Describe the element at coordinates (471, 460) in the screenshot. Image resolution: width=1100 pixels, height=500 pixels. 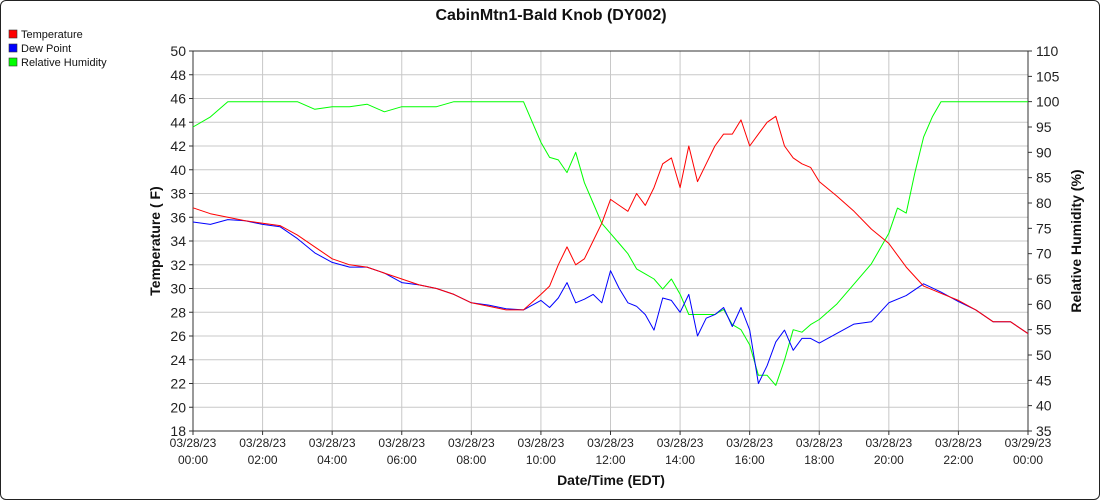
I see `x-tick-time-label: 08:00` at that location.